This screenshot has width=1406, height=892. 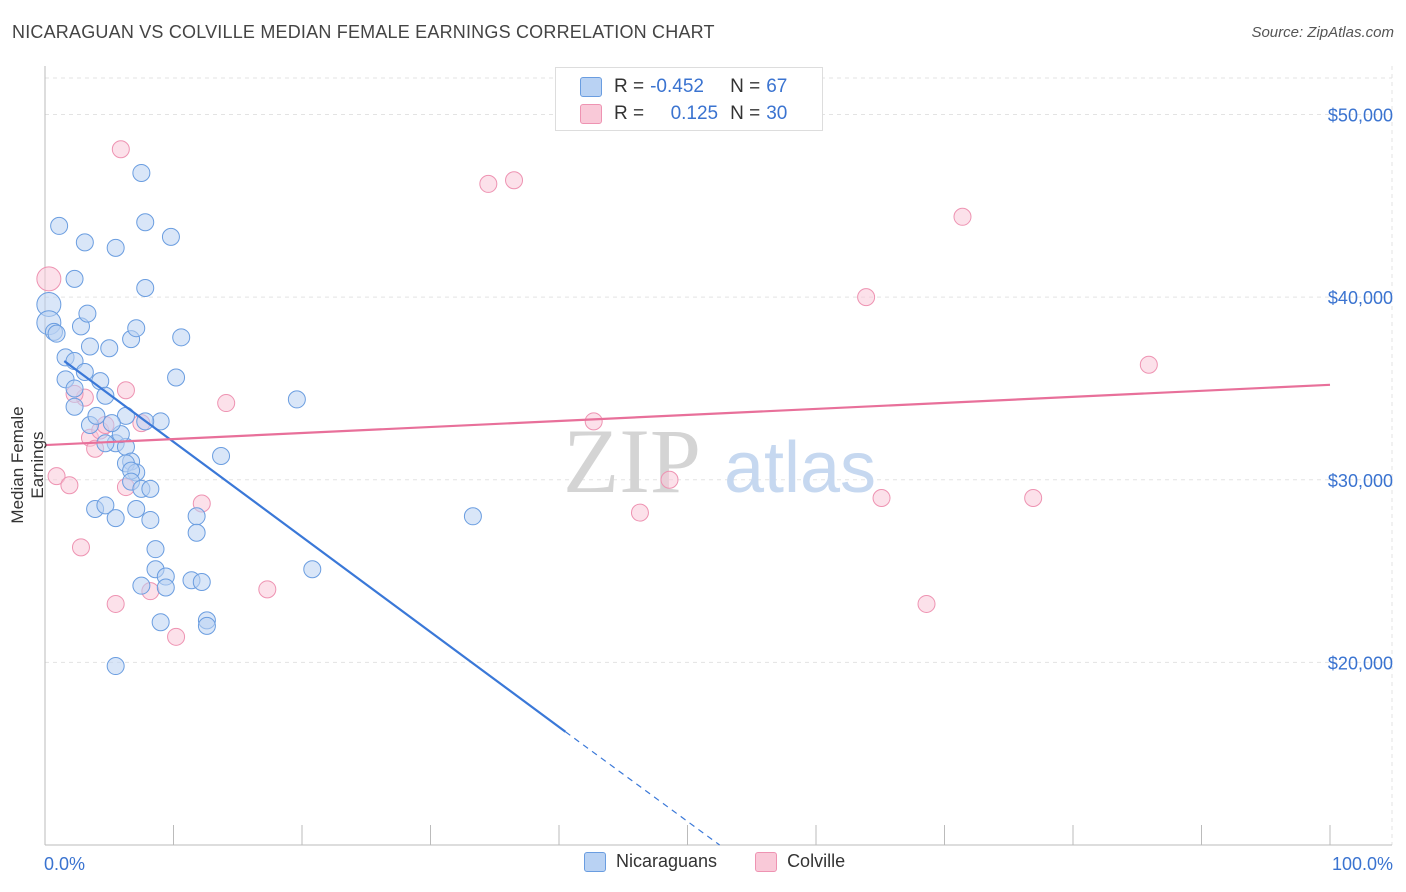 I want to click on legend-row-colville: R = 0.125 N = 30, so click(x=683, y=114).